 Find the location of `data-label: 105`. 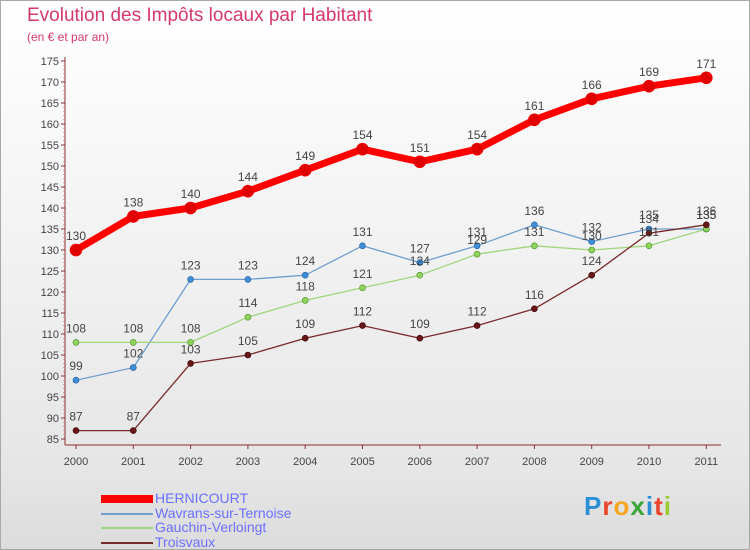

data-label: 105 is located at coordinates (248, 341).